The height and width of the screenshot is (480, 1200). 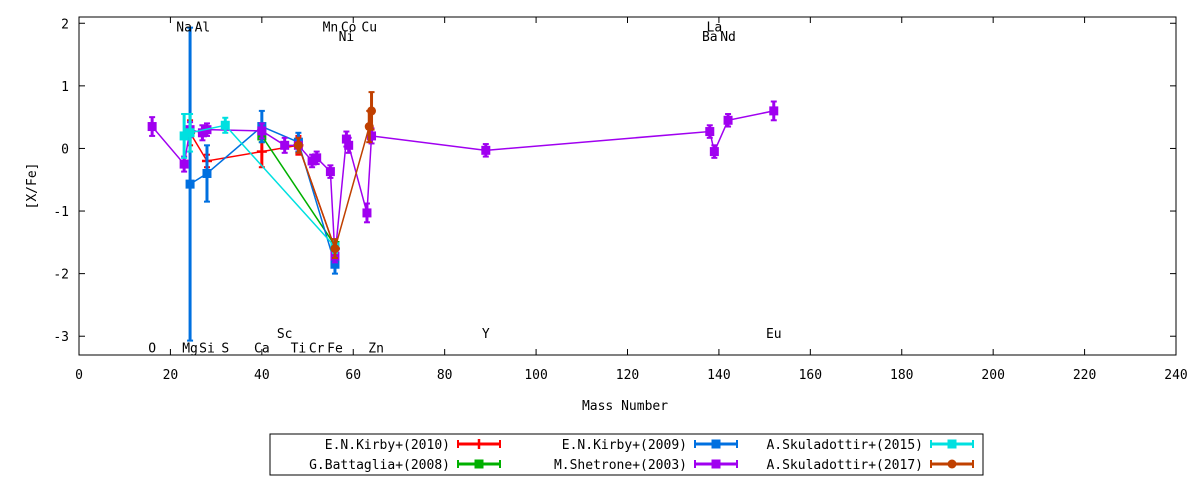 What do you see at coordinates (184, 27) in the screenshot?
I see `element-label: Na` at bounding box center [184, 27].